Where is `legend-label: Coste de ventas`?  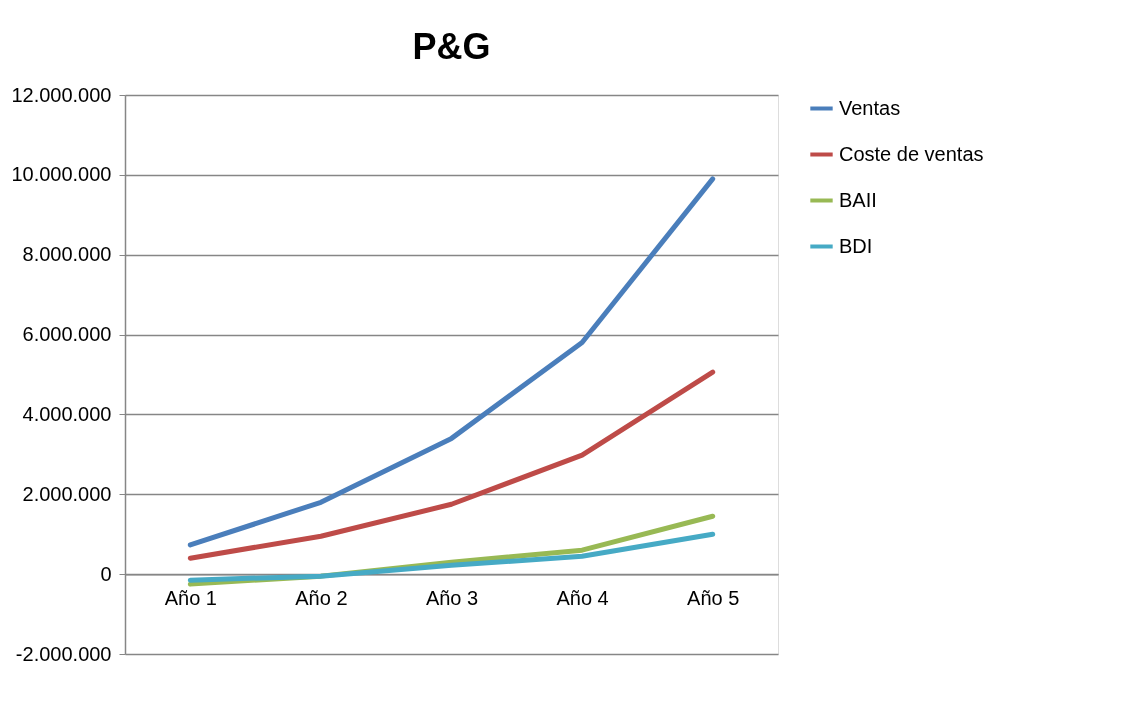
legend-label: Coste de ventas is located at coordinates (911, 153).